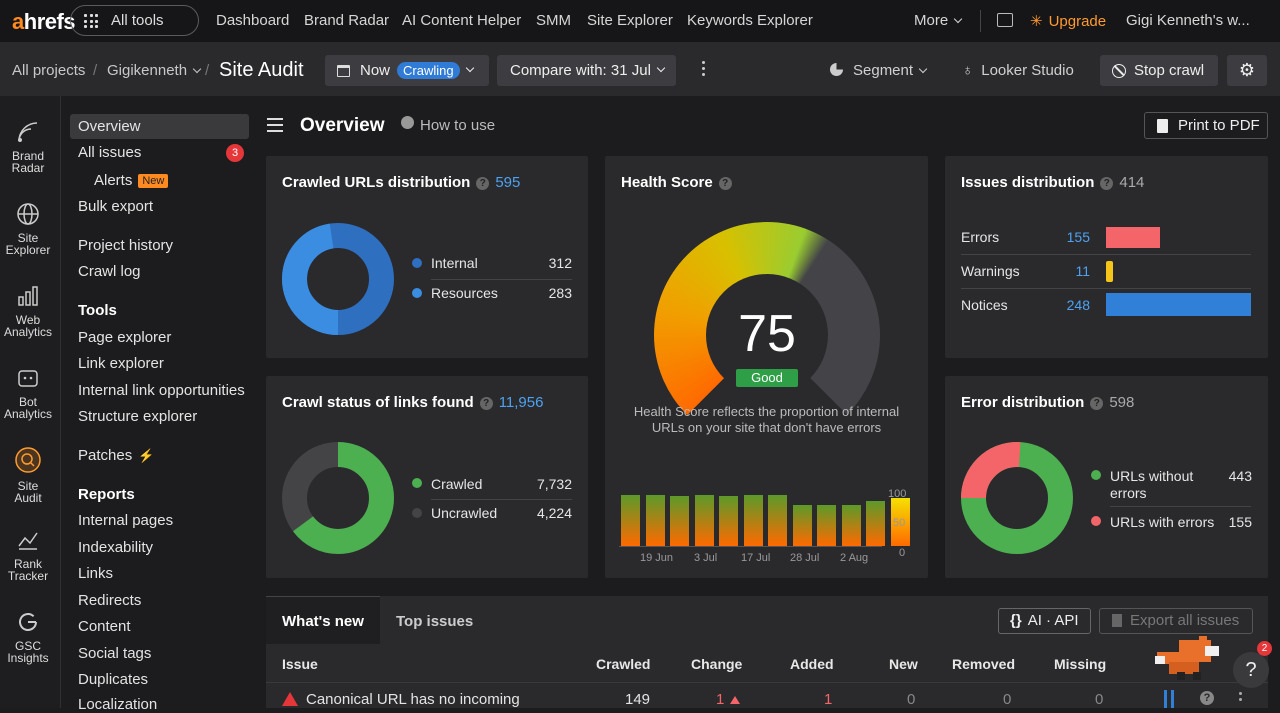 This screenshot has width=1280, height=713. I want to click on sidebar-item-localization: Localization, so click(118, 704).